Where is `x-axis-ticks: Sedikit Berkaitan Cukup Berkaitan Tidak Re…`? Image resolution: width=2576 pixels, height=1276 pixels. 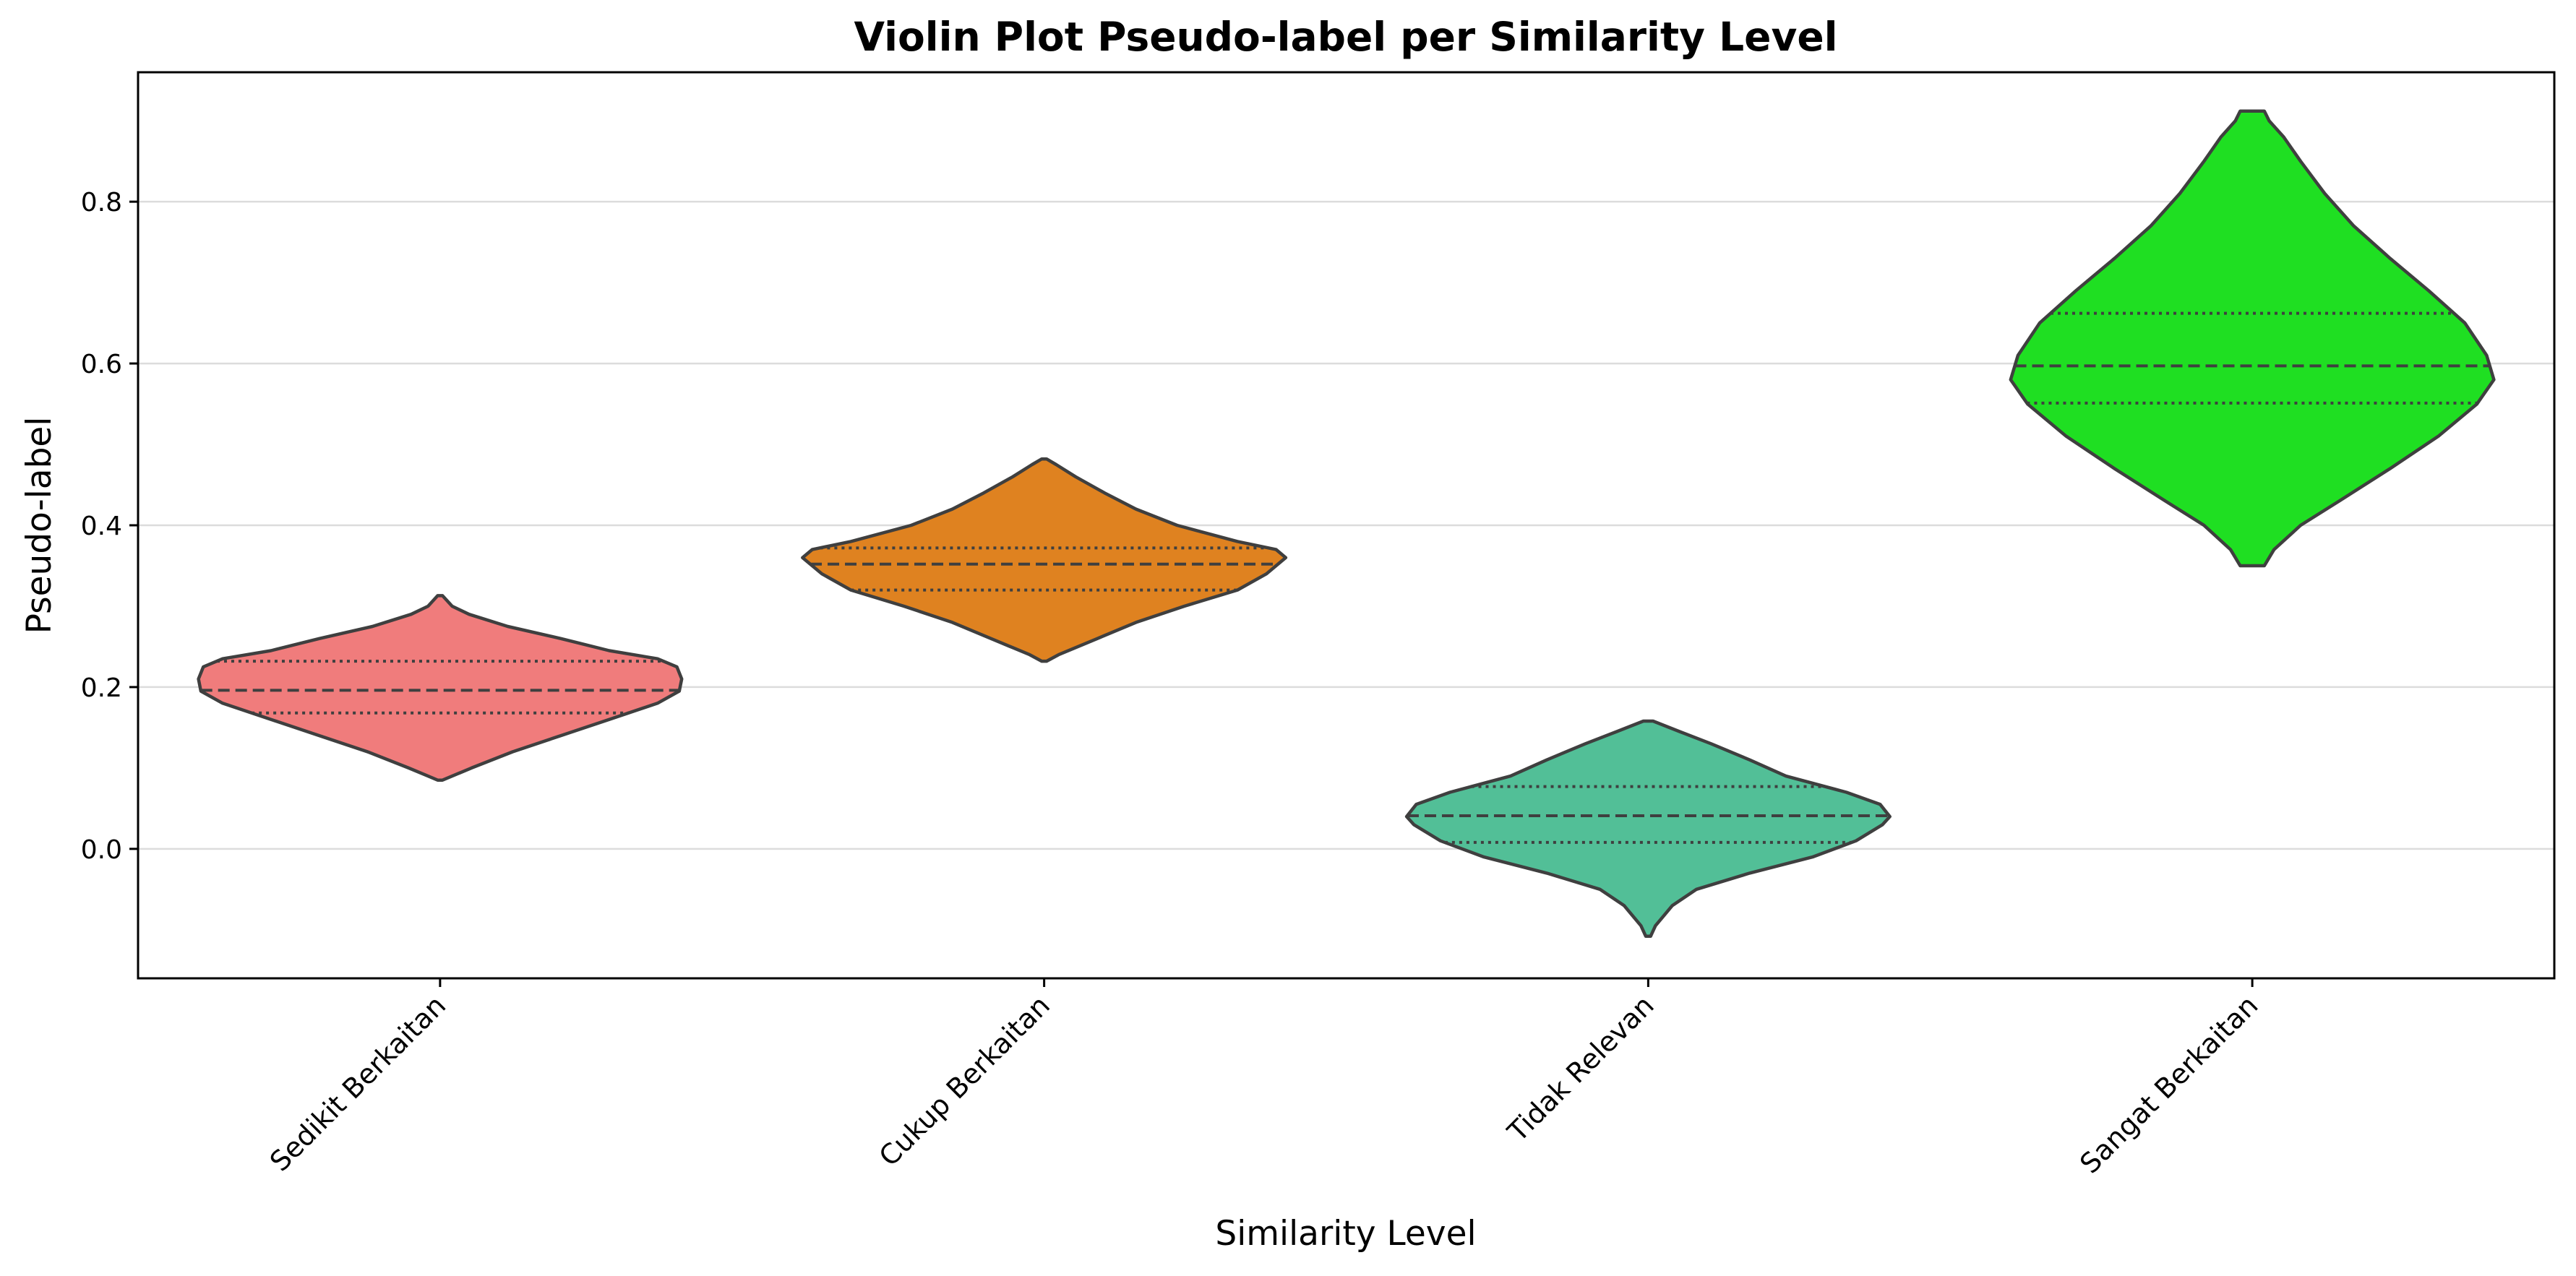 x-axis-ticks: Sedikit Berkaitan Cukup Berkaitan Tidak Re… is located at coordinates (1264, 1079).